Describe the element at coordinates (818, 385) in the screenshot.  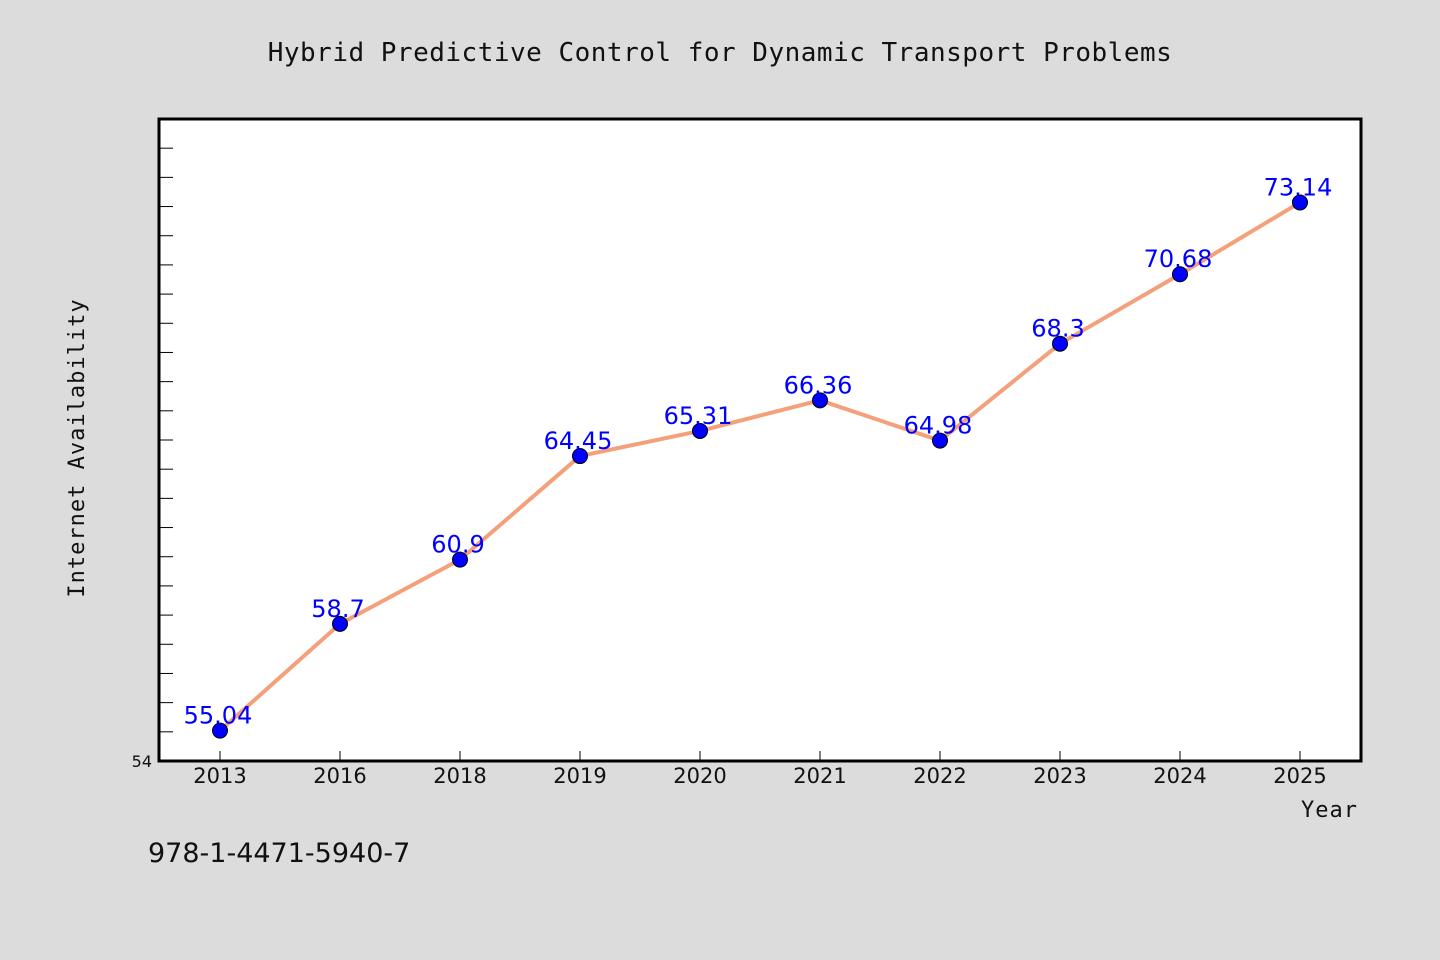
I see `data-label: 66.36` at that location.